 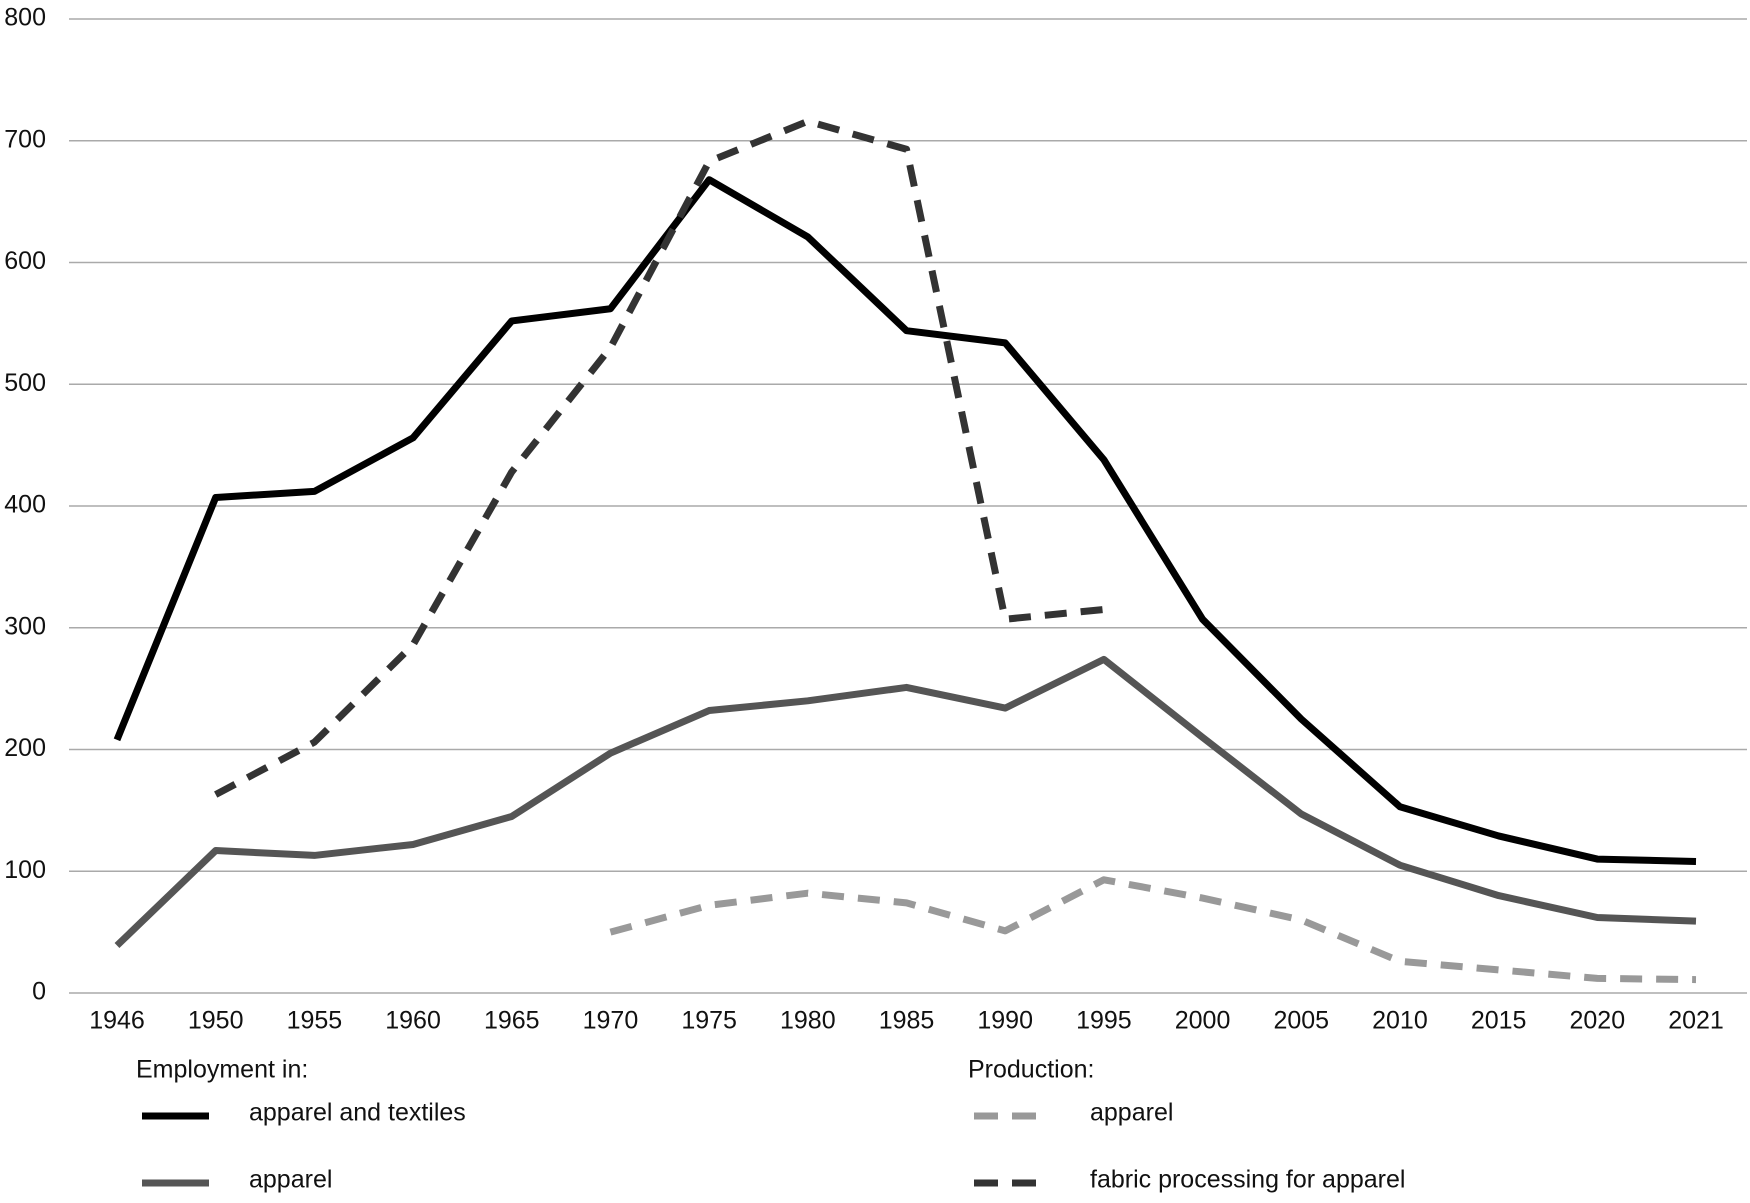 What do you see at coordinates (808, 1021) in the screenshot?
I see `x-tick-label: 1980` at bounding box center [808, 1021].